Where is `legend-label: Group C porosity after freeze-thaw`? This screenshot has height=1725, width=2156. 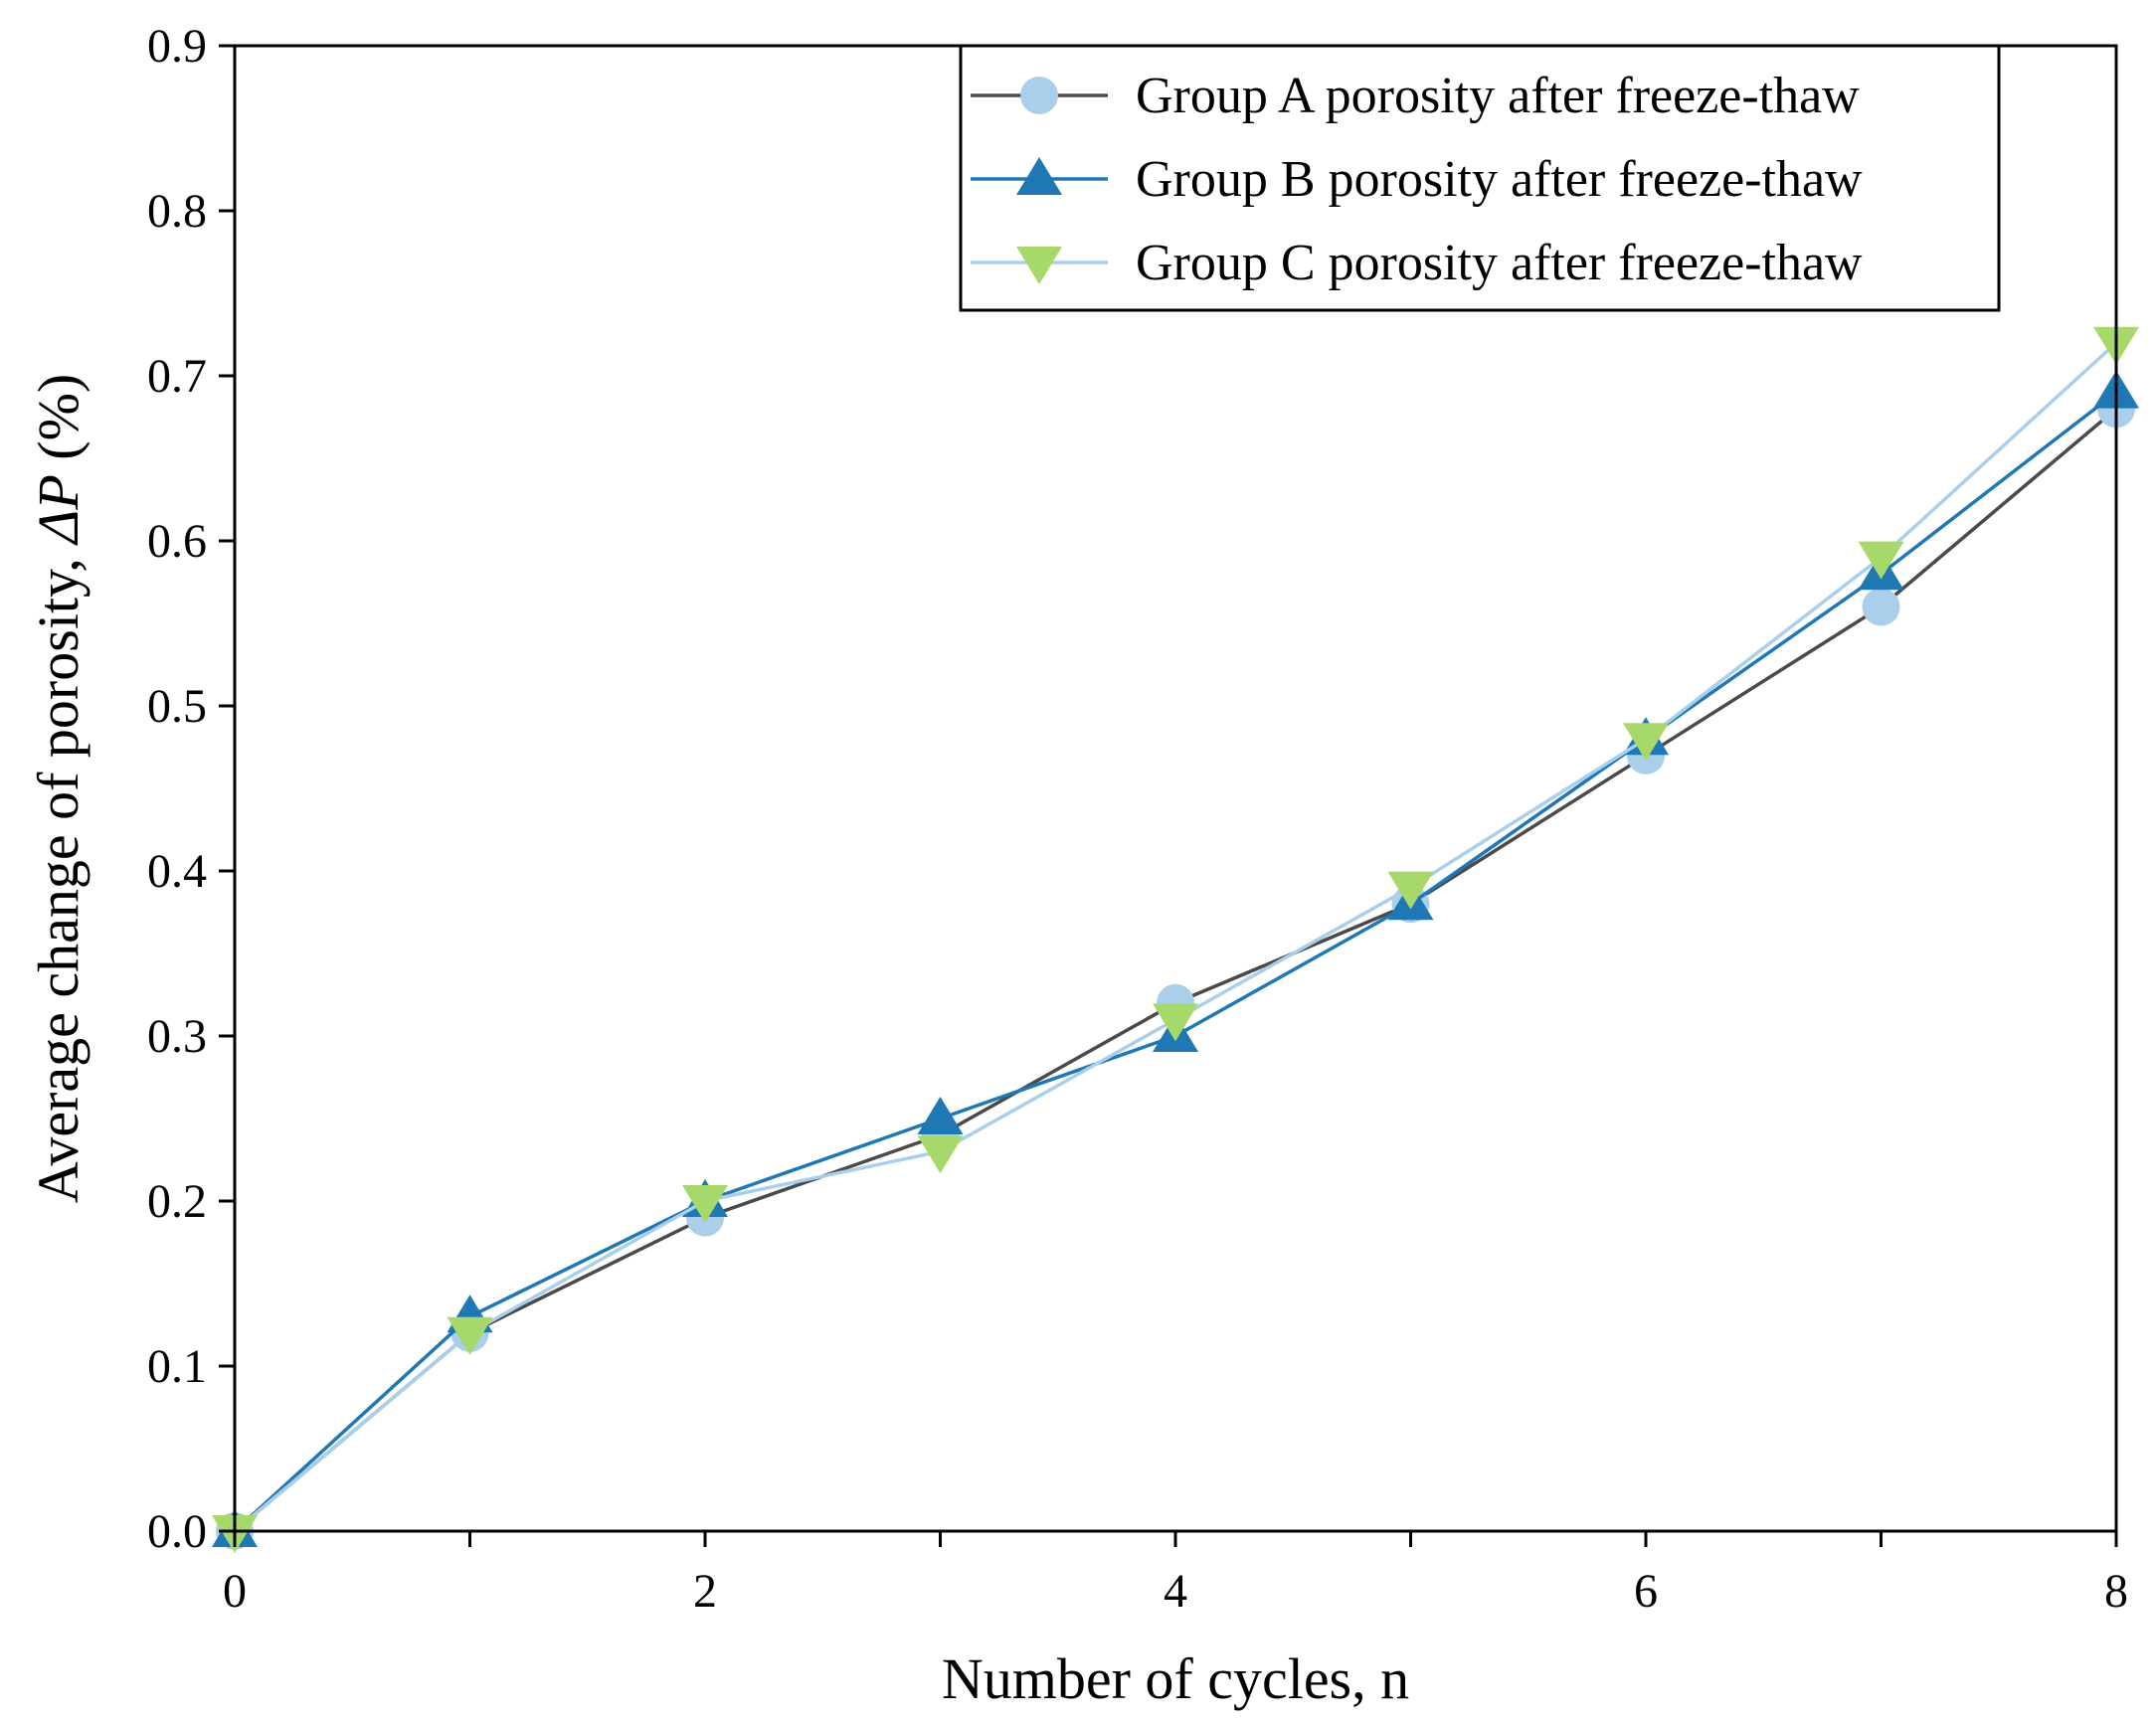
legend-label: Group C porosity after freeze-thaw is located at coordinates (1499, 263).